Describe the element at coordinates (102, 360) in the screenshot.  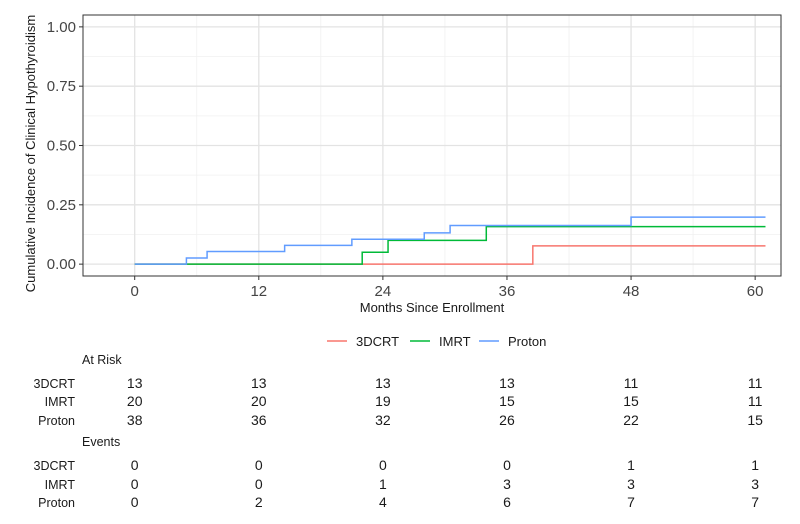
I see `at-risk-title: At Risk` at that location.